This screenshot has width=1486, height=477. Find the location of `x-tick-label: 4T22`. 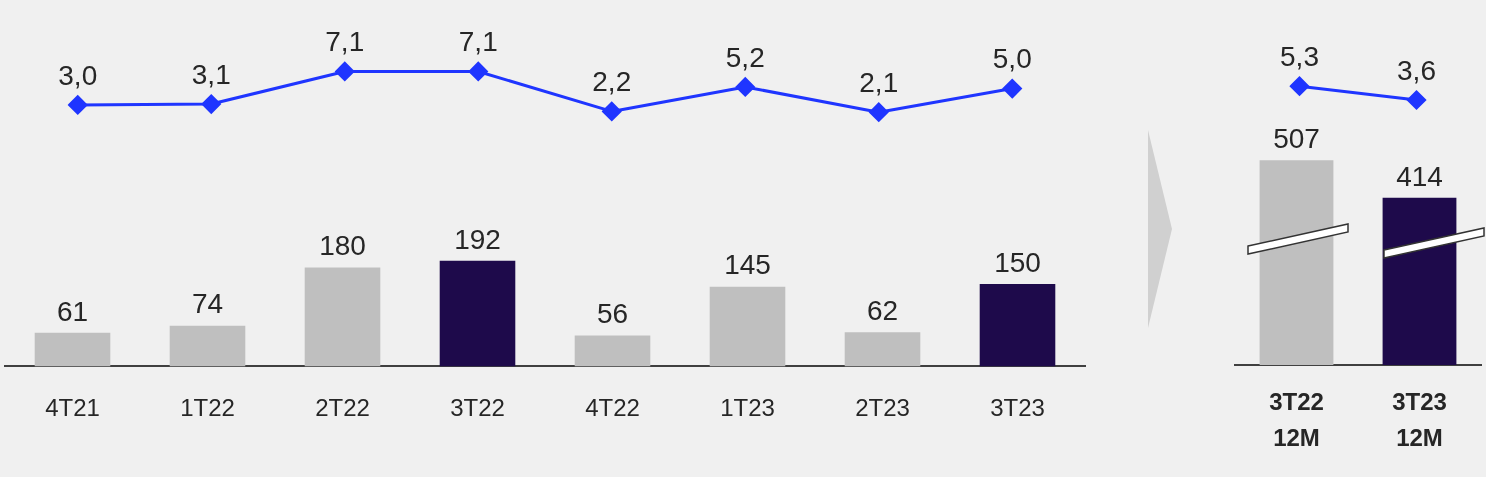

x-tick-label: 4T22 is located at coordinates (612, 407).